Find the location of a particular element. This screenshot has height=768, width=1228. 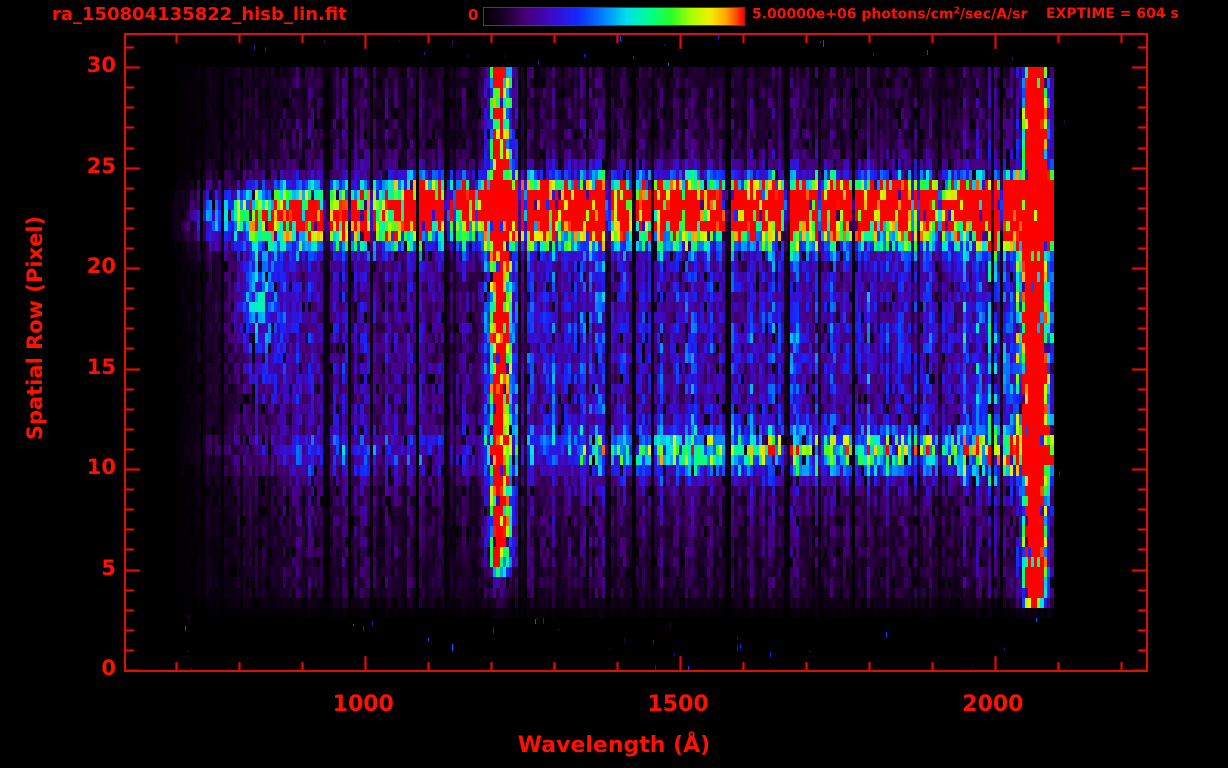

y-tick-label: 0 is located at coordinates (108, 668).